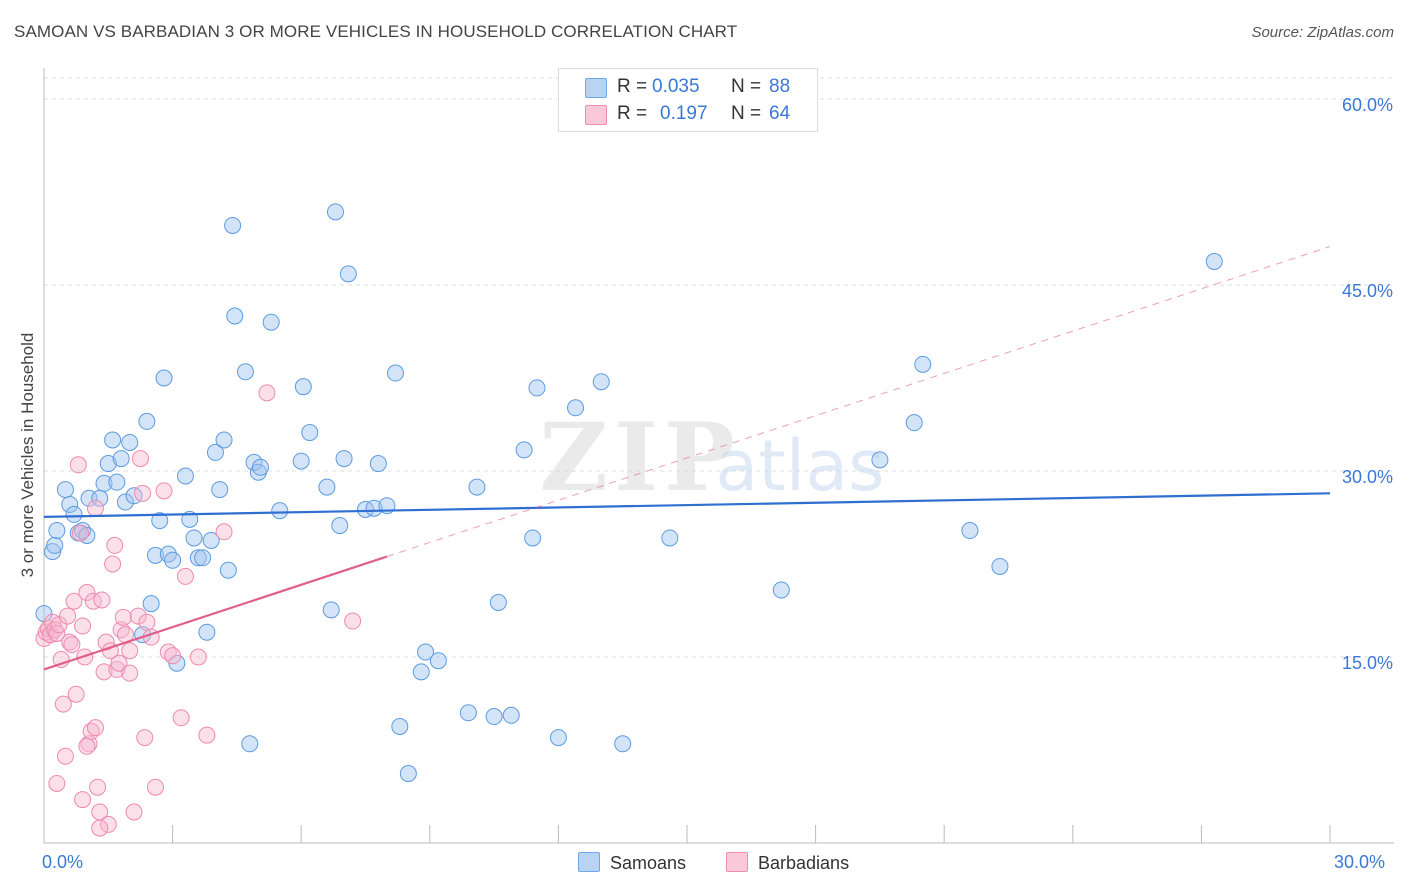  I want to click on legend-r-value: 0.197, so click(684, 113).